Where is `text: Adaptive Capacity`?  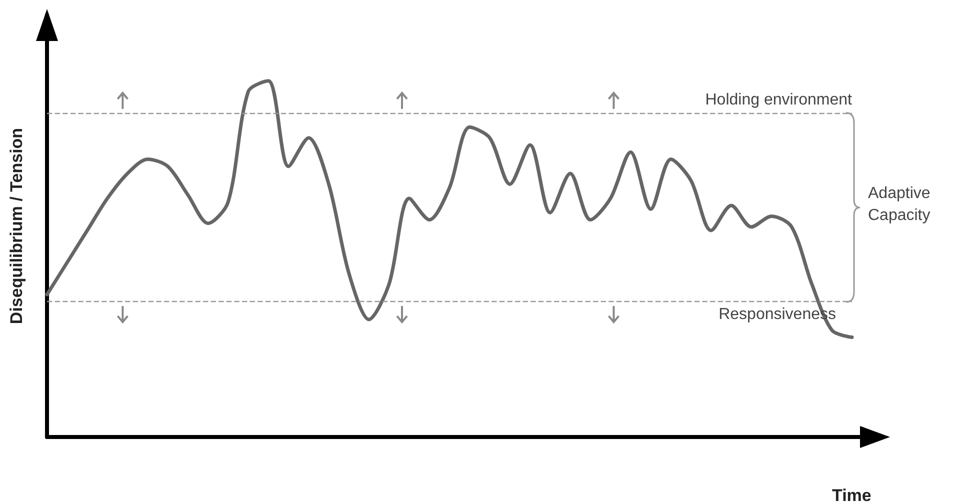
text: Adaptive Capacity is located at coordinates (900, 205).